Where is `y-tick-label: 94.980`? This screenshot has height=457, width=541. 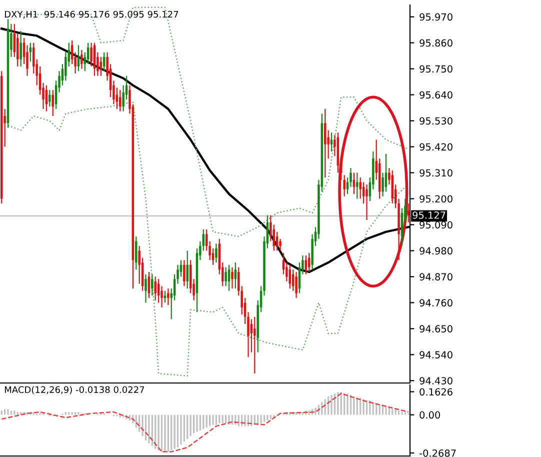
y-tick-label: 94.980 is located at coordinates (436, 251).